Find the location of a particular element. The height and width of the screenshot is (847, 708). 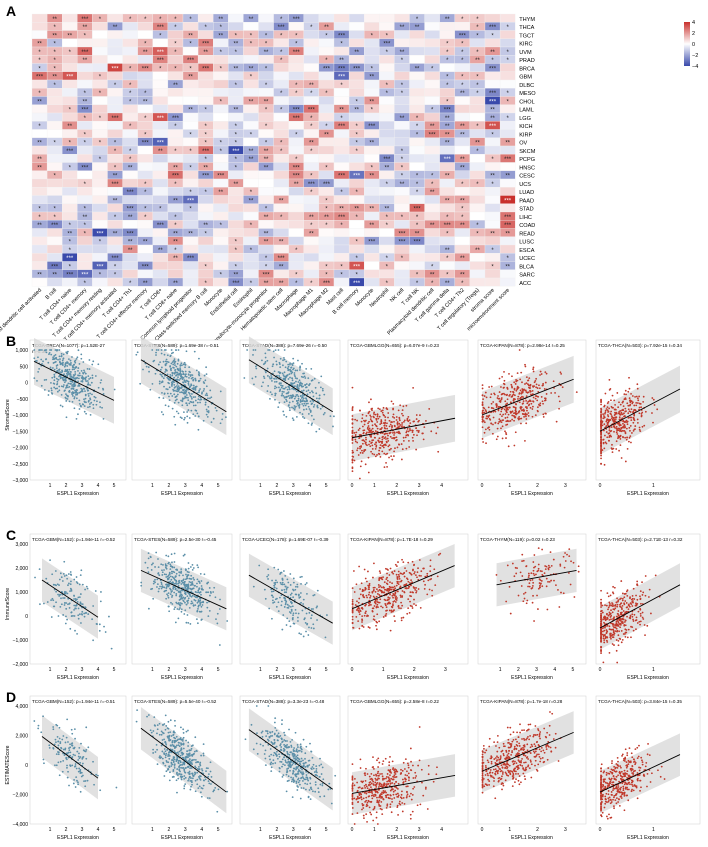

significance-mark: ** is located at coordinates (371, 144).